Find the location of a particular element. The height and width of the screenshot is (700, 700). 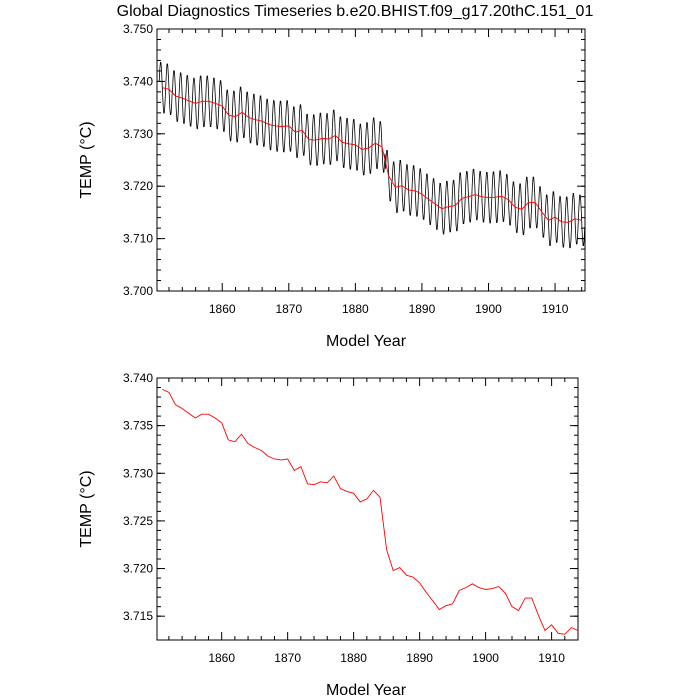

top-x-axis-label: Model Year is located at coordinates (366, 341).